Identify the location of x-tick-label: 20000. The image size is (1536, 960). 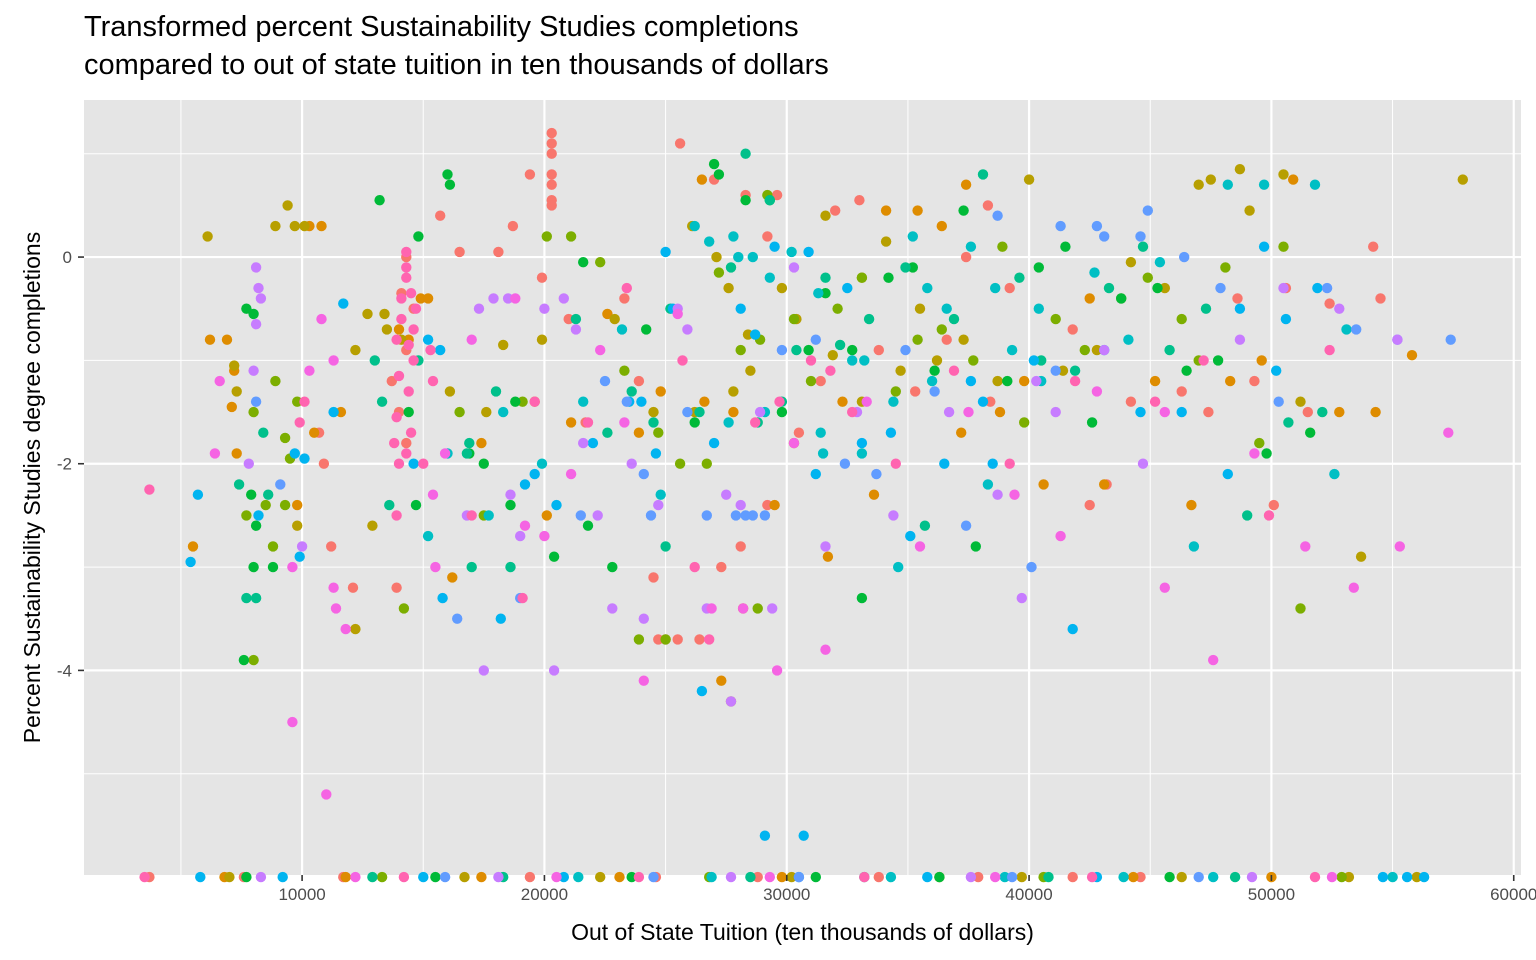
(544, 894).